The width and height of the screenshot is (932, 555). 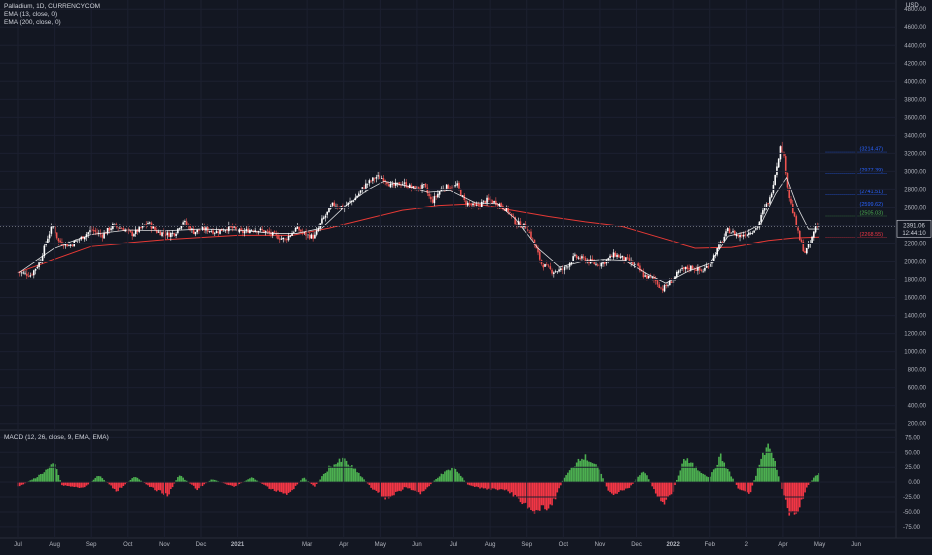 What do you see at coordinates (238, 545) in the screenshot?
I see `time-tick-label: 2021` at bounding box center [238, 545].